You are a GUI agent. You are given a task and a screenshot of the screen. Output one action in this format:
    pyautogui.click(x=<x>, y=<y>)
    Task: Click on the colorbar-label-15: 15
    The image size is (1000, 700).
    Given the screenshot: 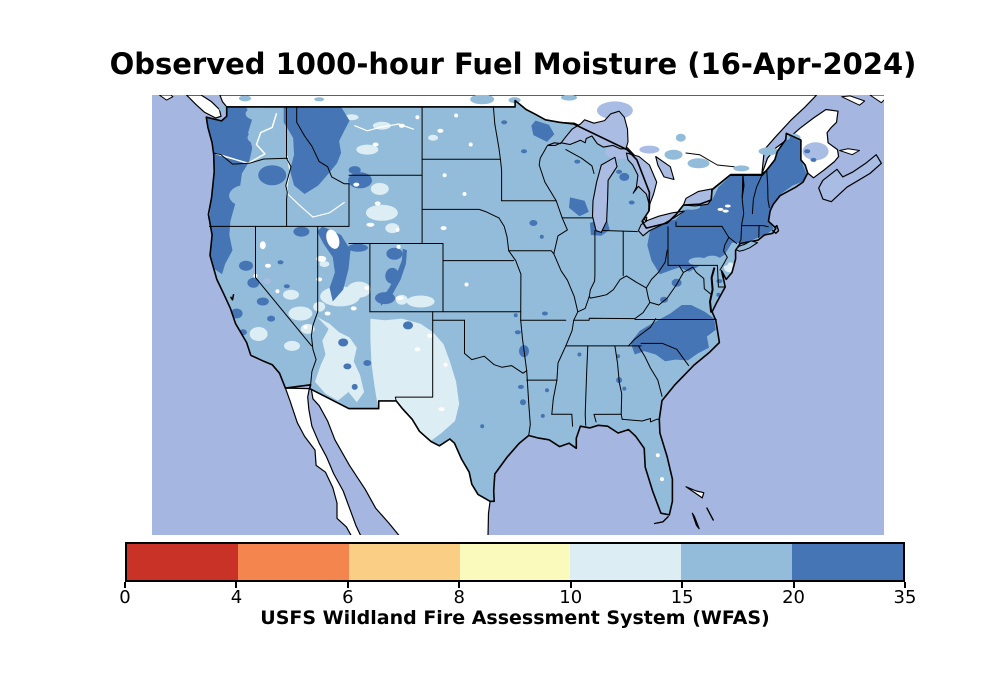 What is the action you would take?
    pyautogui.click(x=682, y=597)
    